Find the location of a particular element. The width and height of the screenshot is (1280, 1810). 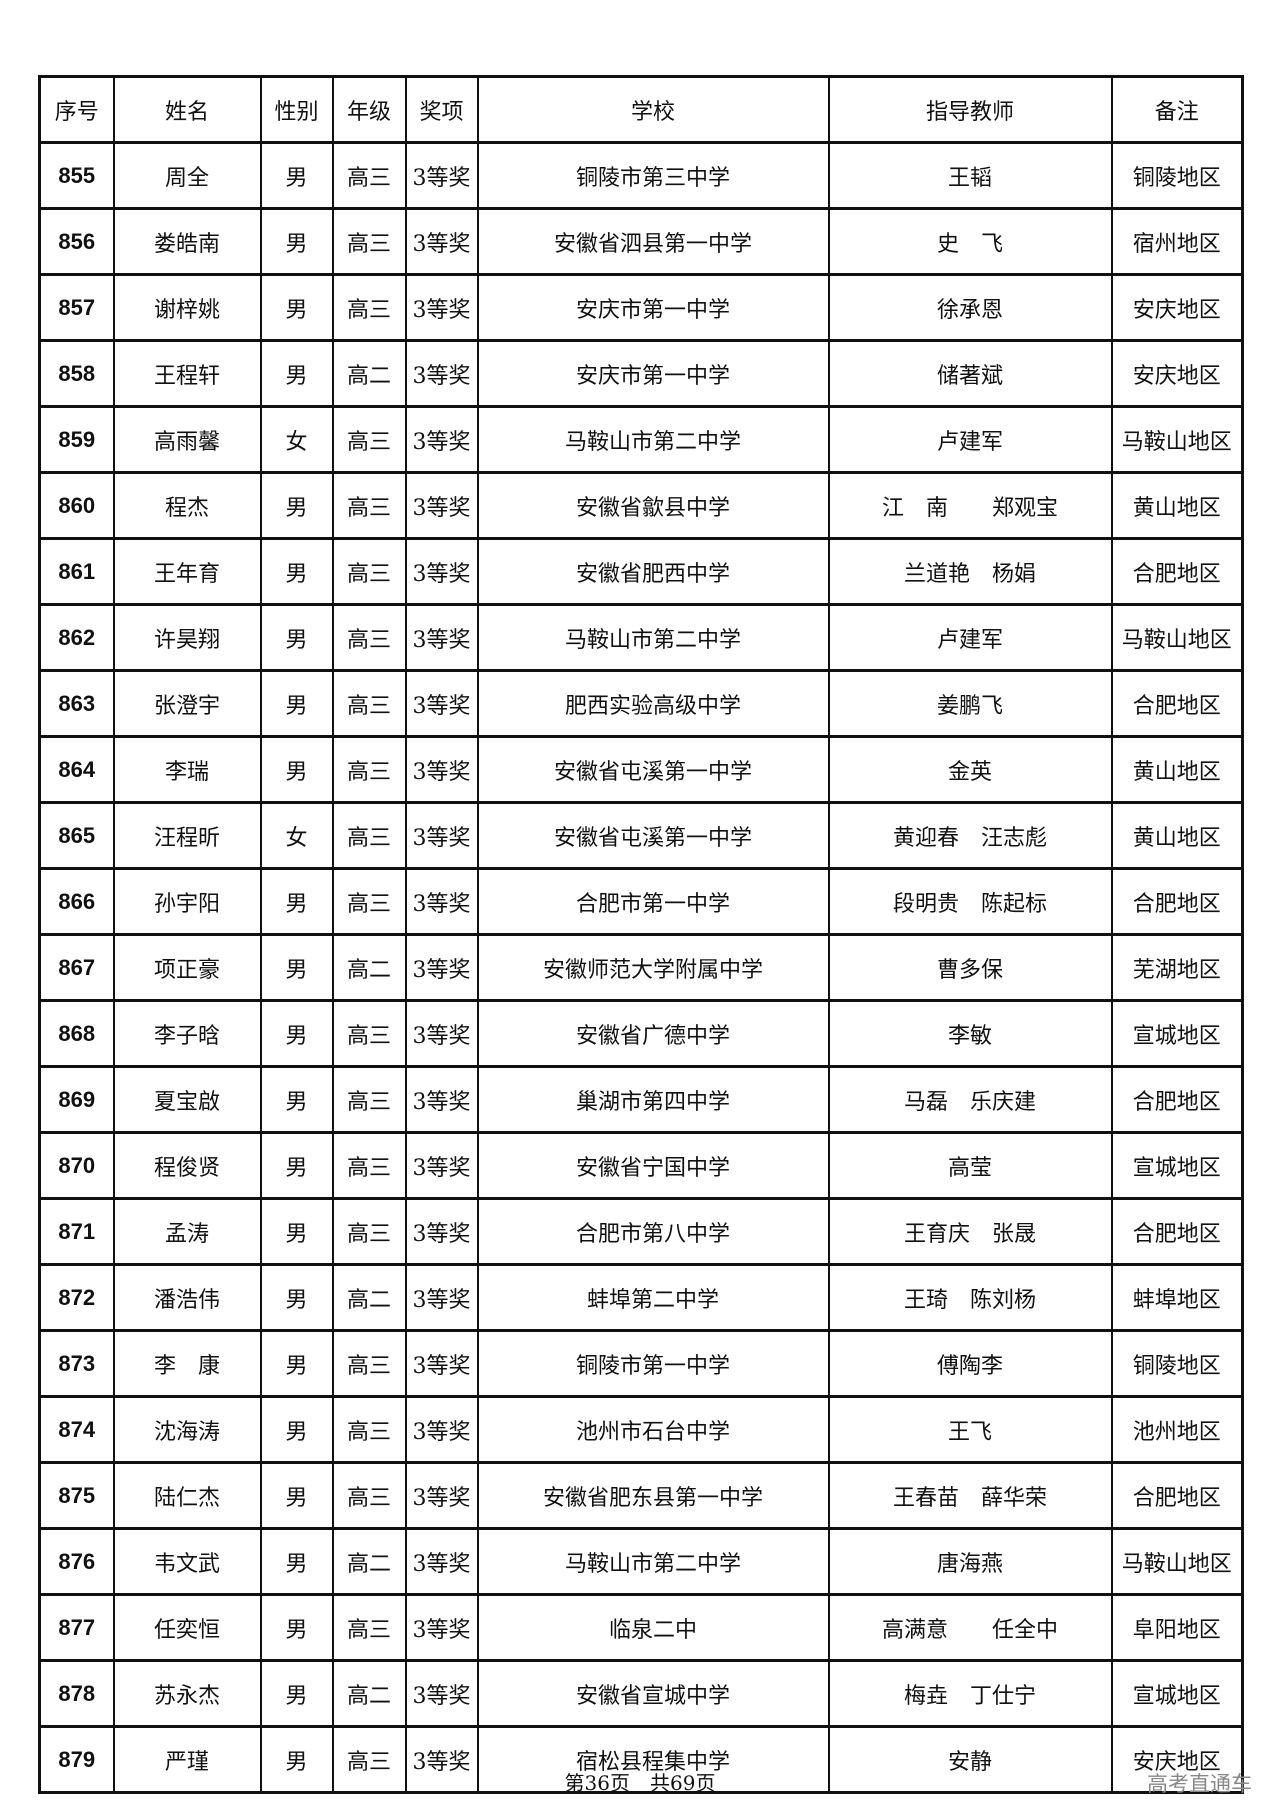

cell-region: 蚌埠地区 is located at coordinates (1177, 1297).